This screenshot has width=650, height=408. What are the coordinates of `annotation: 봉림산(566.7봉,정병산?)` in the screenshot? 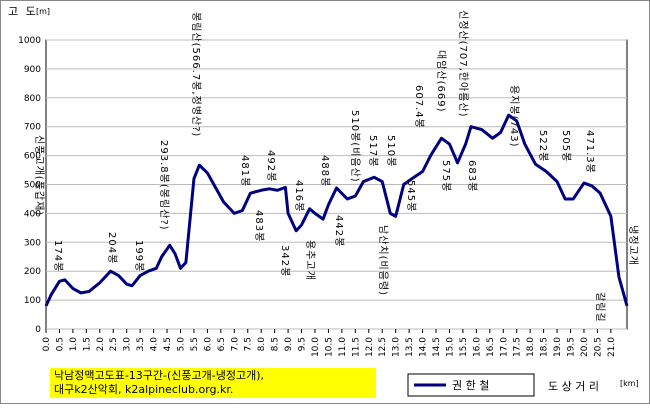 It's located at (196, 74).